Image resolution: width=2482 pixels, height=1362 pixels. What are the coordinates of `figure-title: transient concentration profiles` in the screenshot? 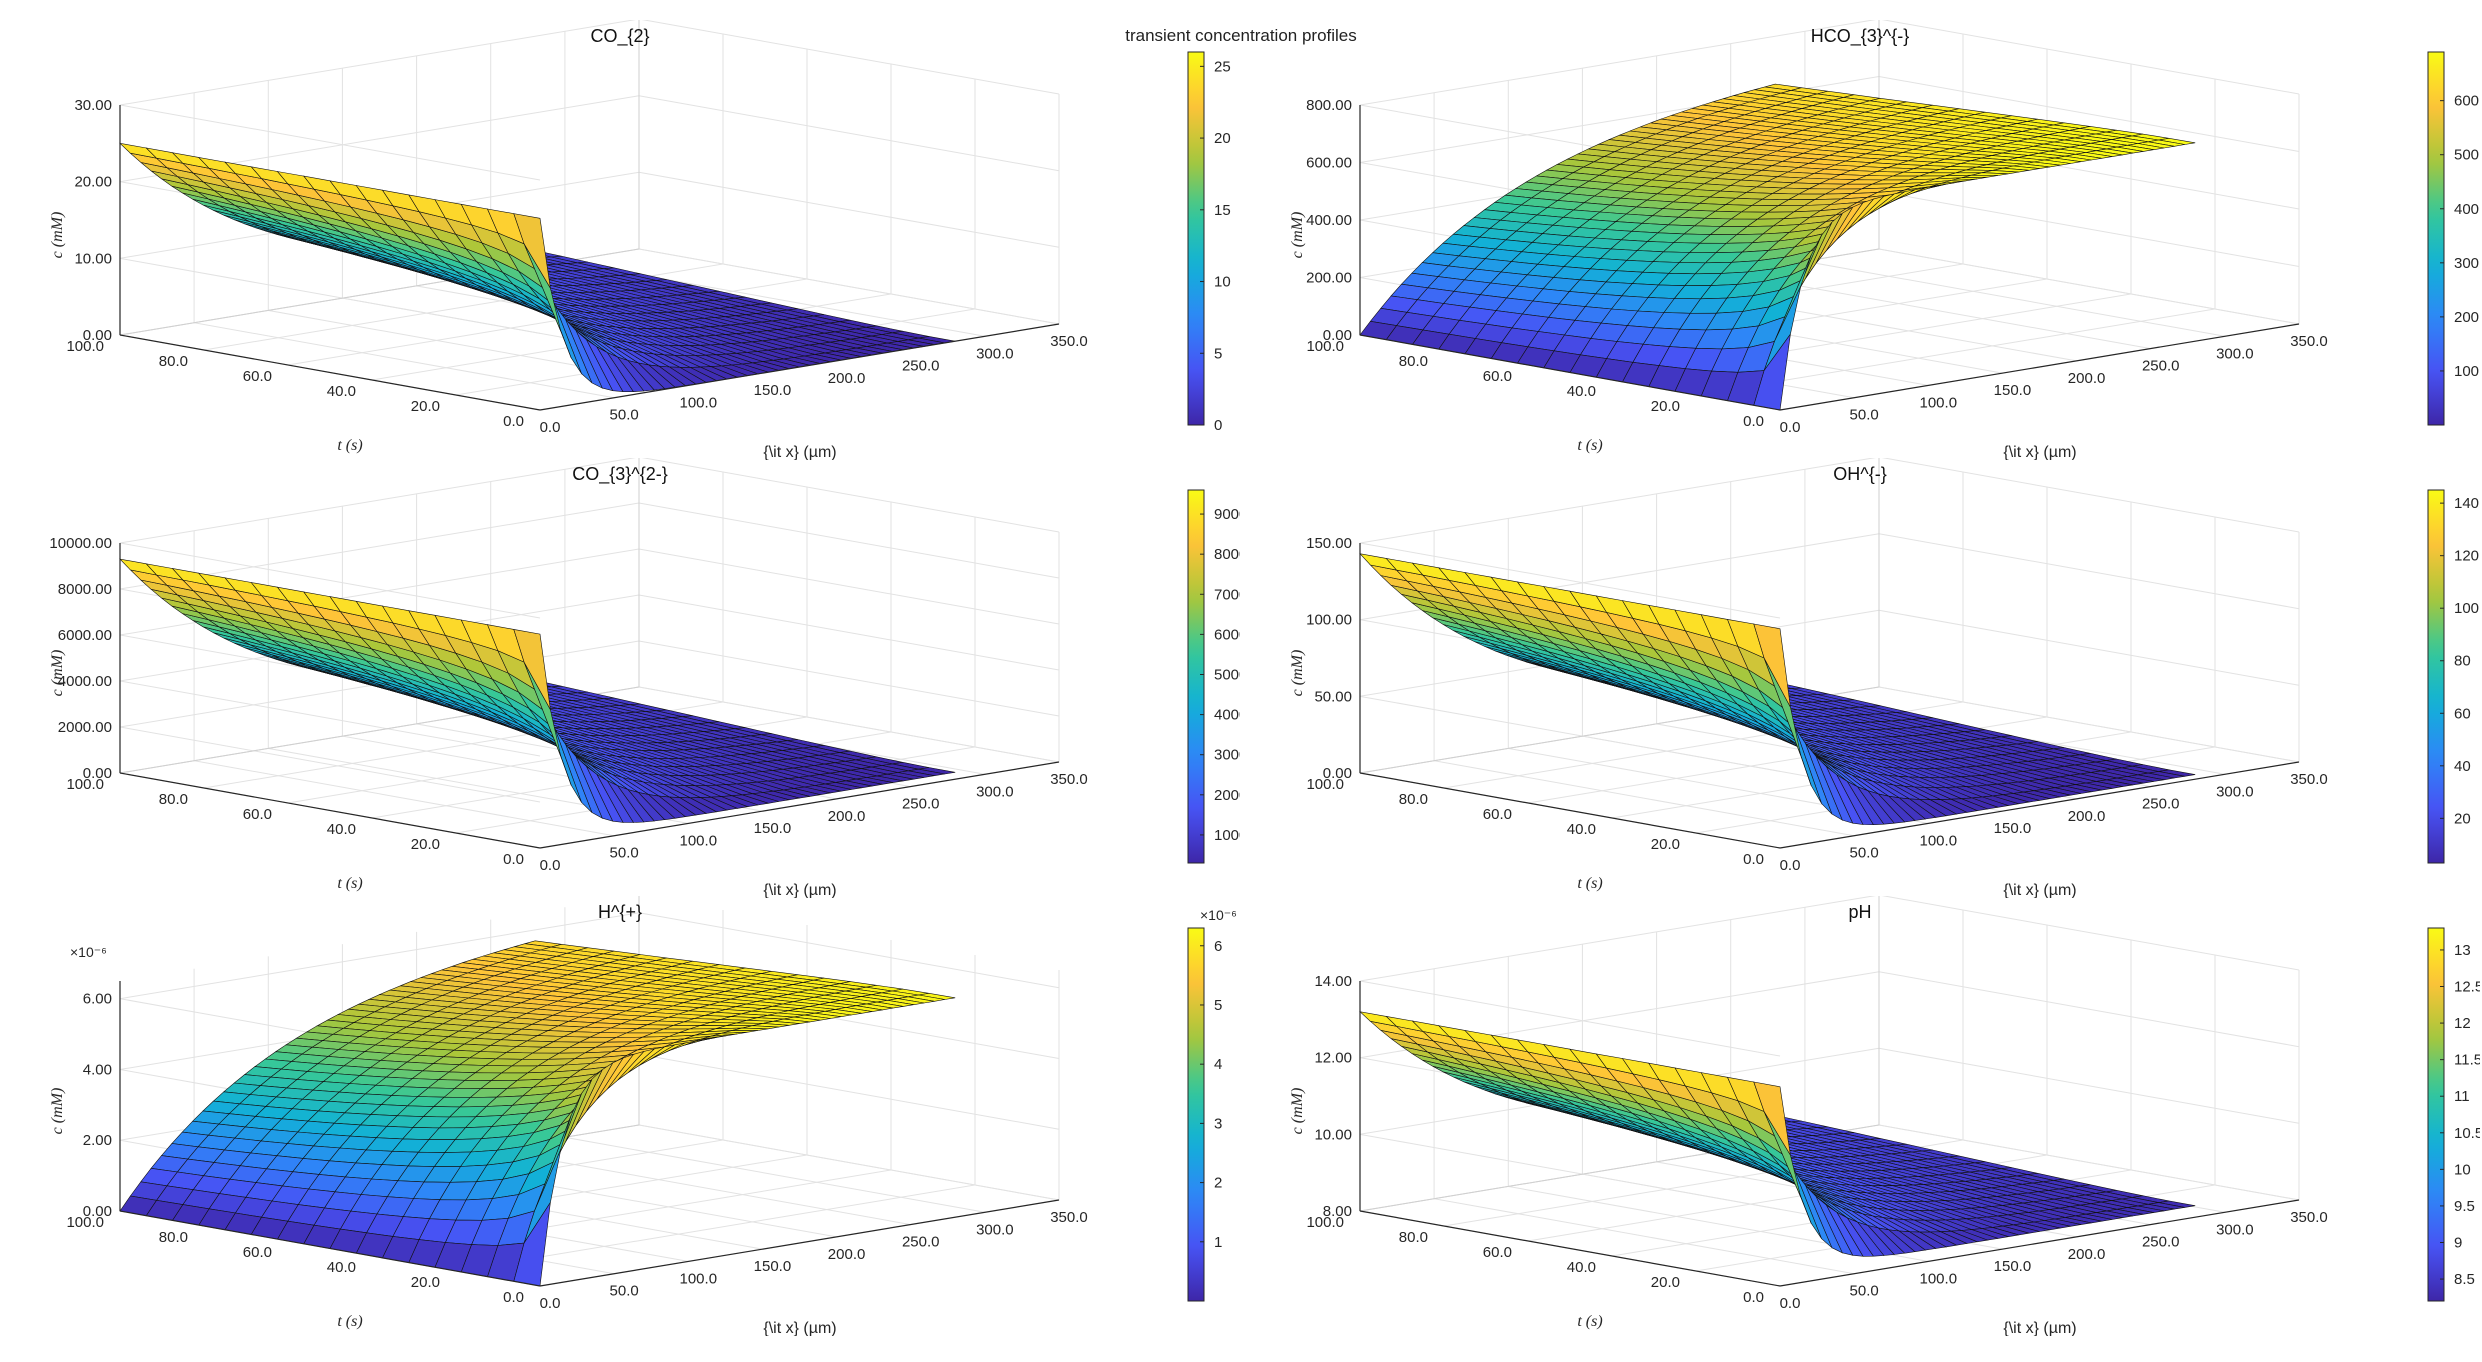 It's located at (1241, 35).